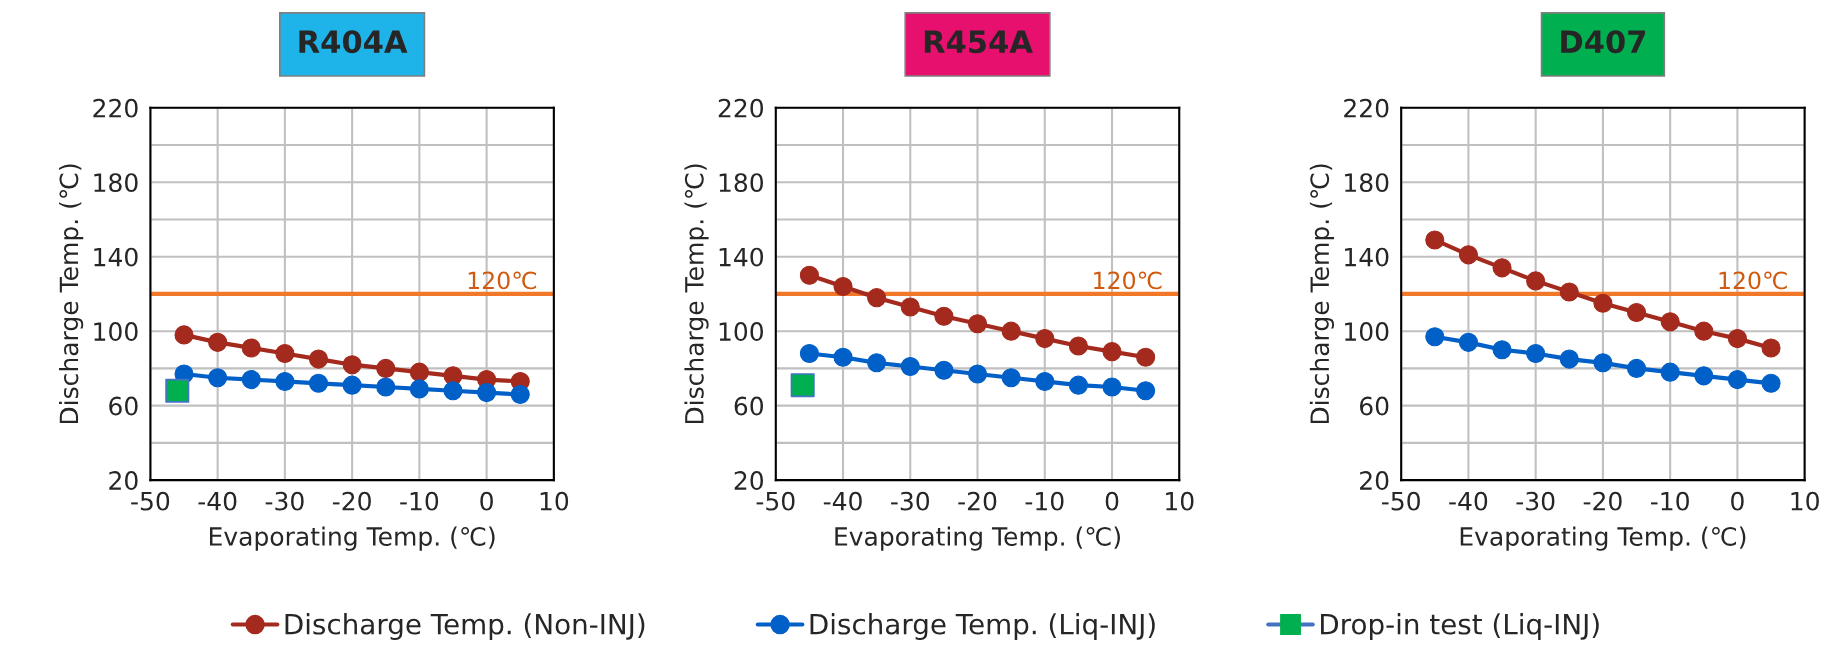  Describe the element at coordinates (978, 42) in the screenshot. I see `chart-title: R454A` at that location.